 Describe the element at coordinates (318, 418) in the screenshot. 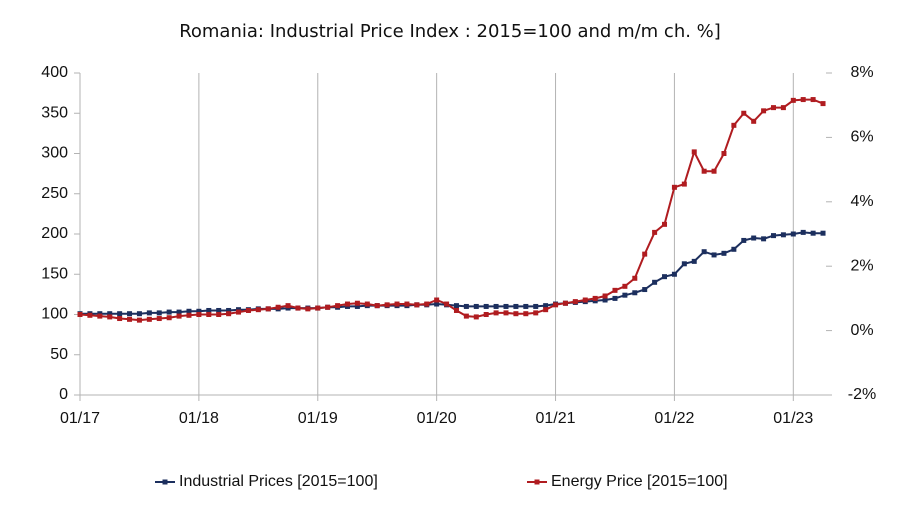

I see `x-tick-label: 01/19` at that location.